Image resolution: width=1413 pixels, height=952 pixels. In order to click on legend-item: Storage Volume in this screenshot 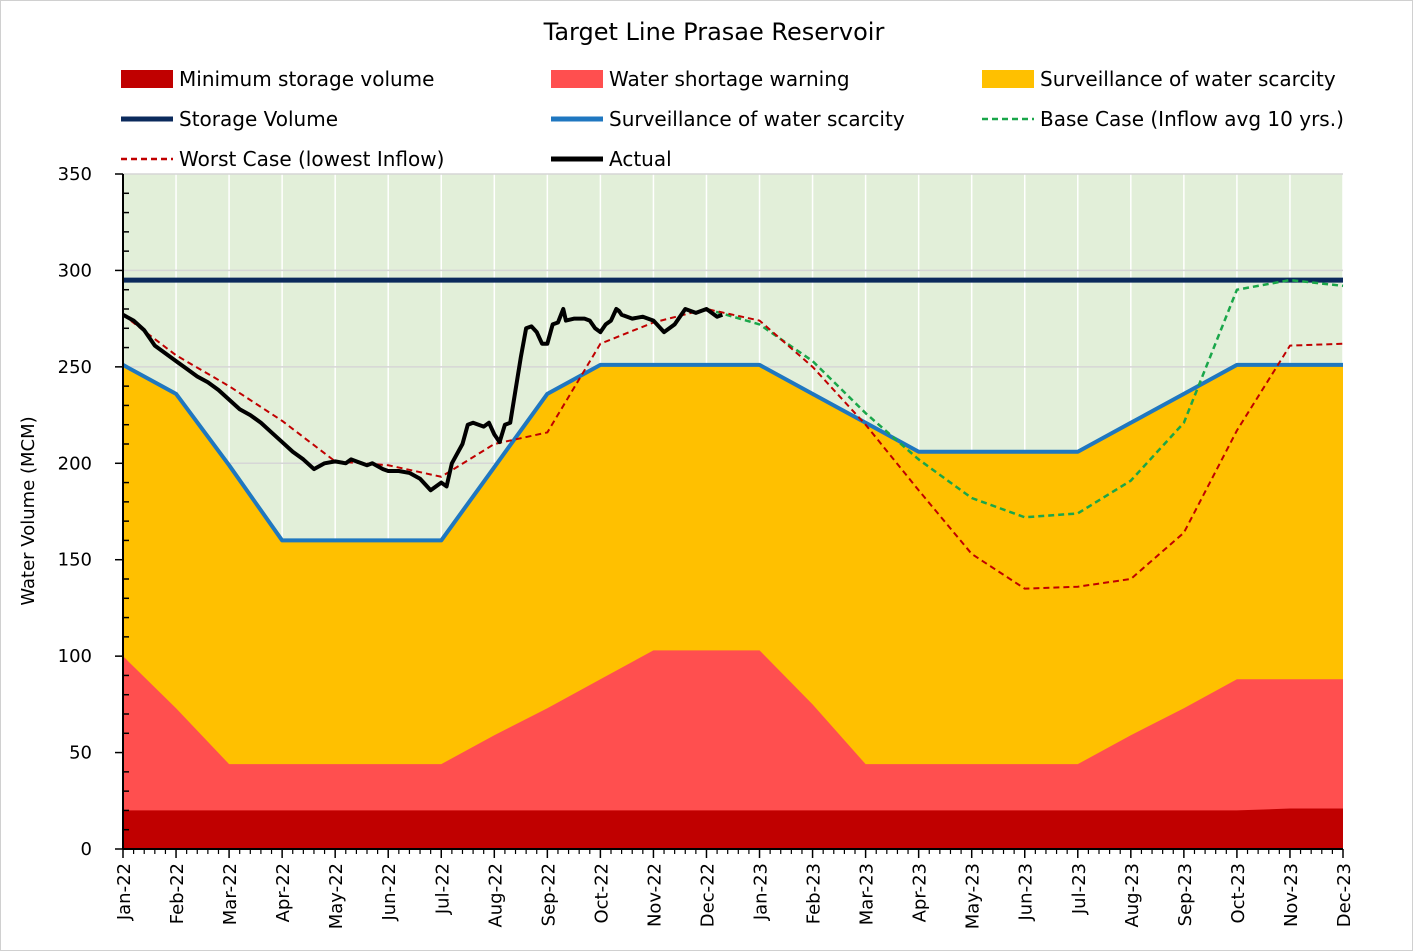, I will do `click(229, 119)`.